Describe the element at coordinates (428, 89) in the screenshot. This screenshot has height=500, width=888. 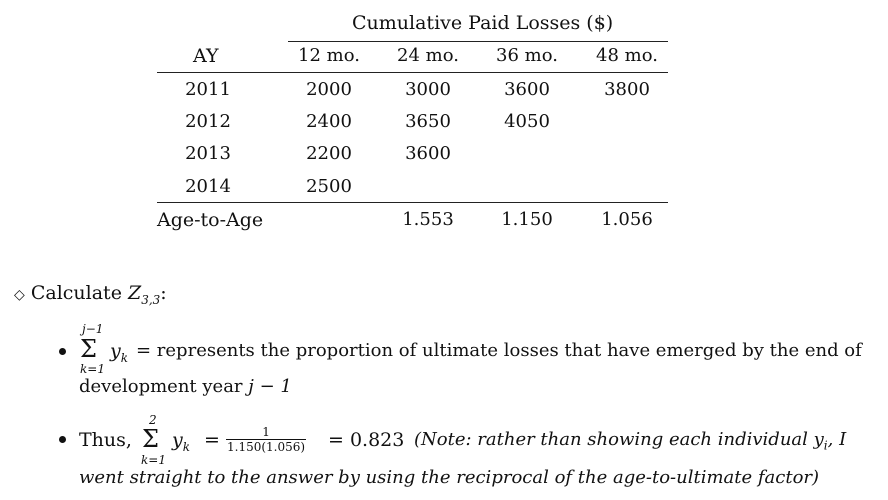
I see `table-cell: 3000` at that location.